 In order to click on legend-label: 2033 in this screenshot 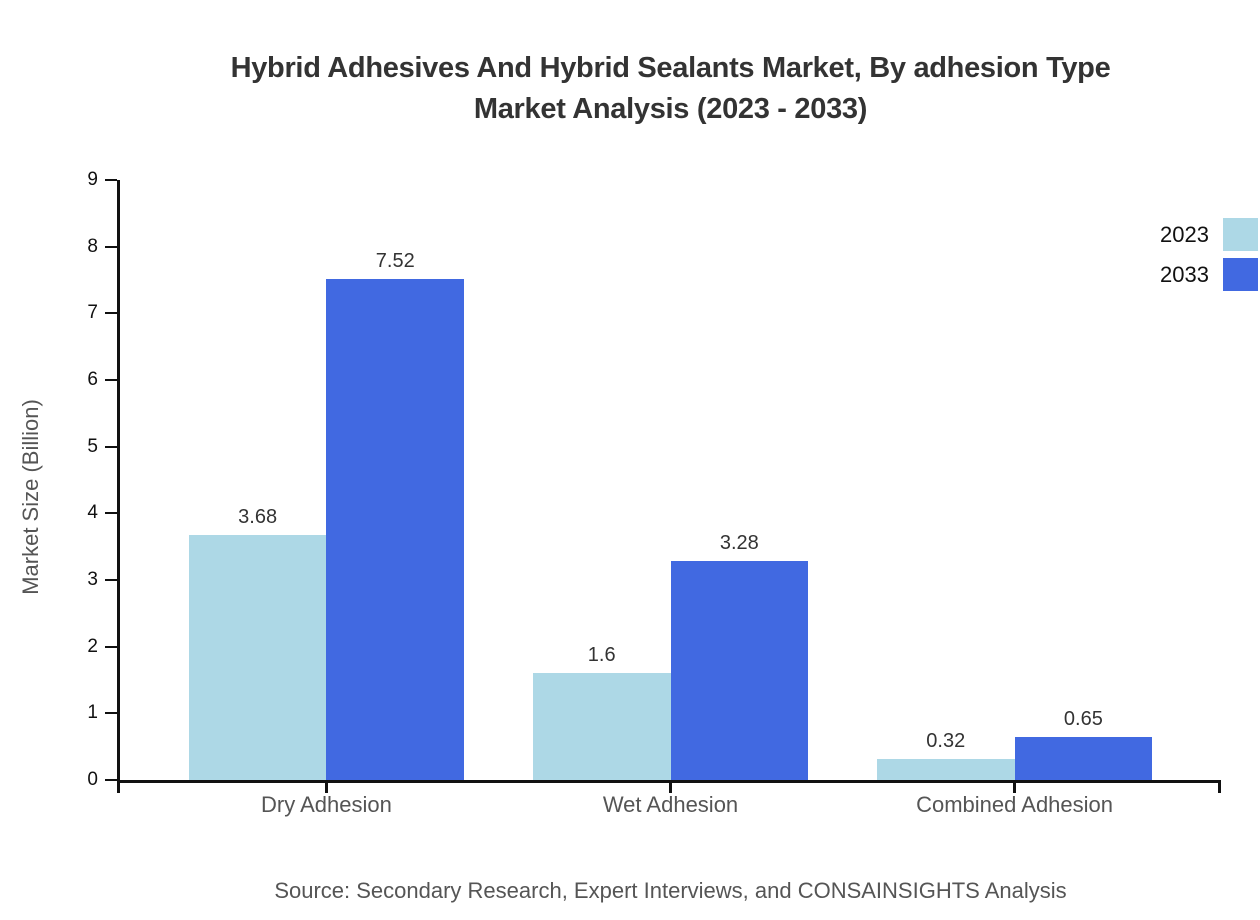, I will do `click(1184, 274)`.